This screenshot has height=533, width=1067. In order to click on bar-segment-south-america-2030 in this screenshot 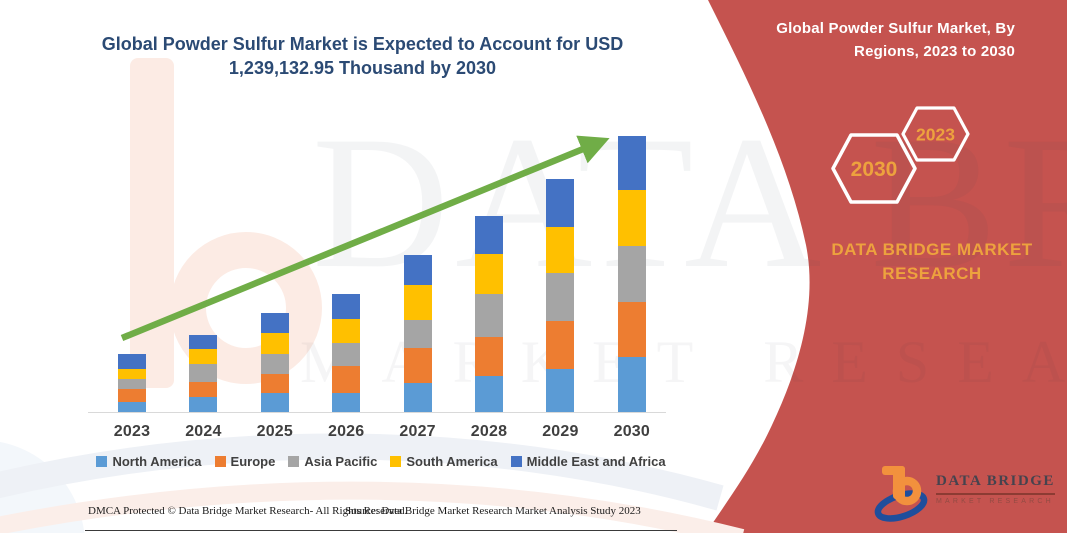, I will do `click(631, 218)`.